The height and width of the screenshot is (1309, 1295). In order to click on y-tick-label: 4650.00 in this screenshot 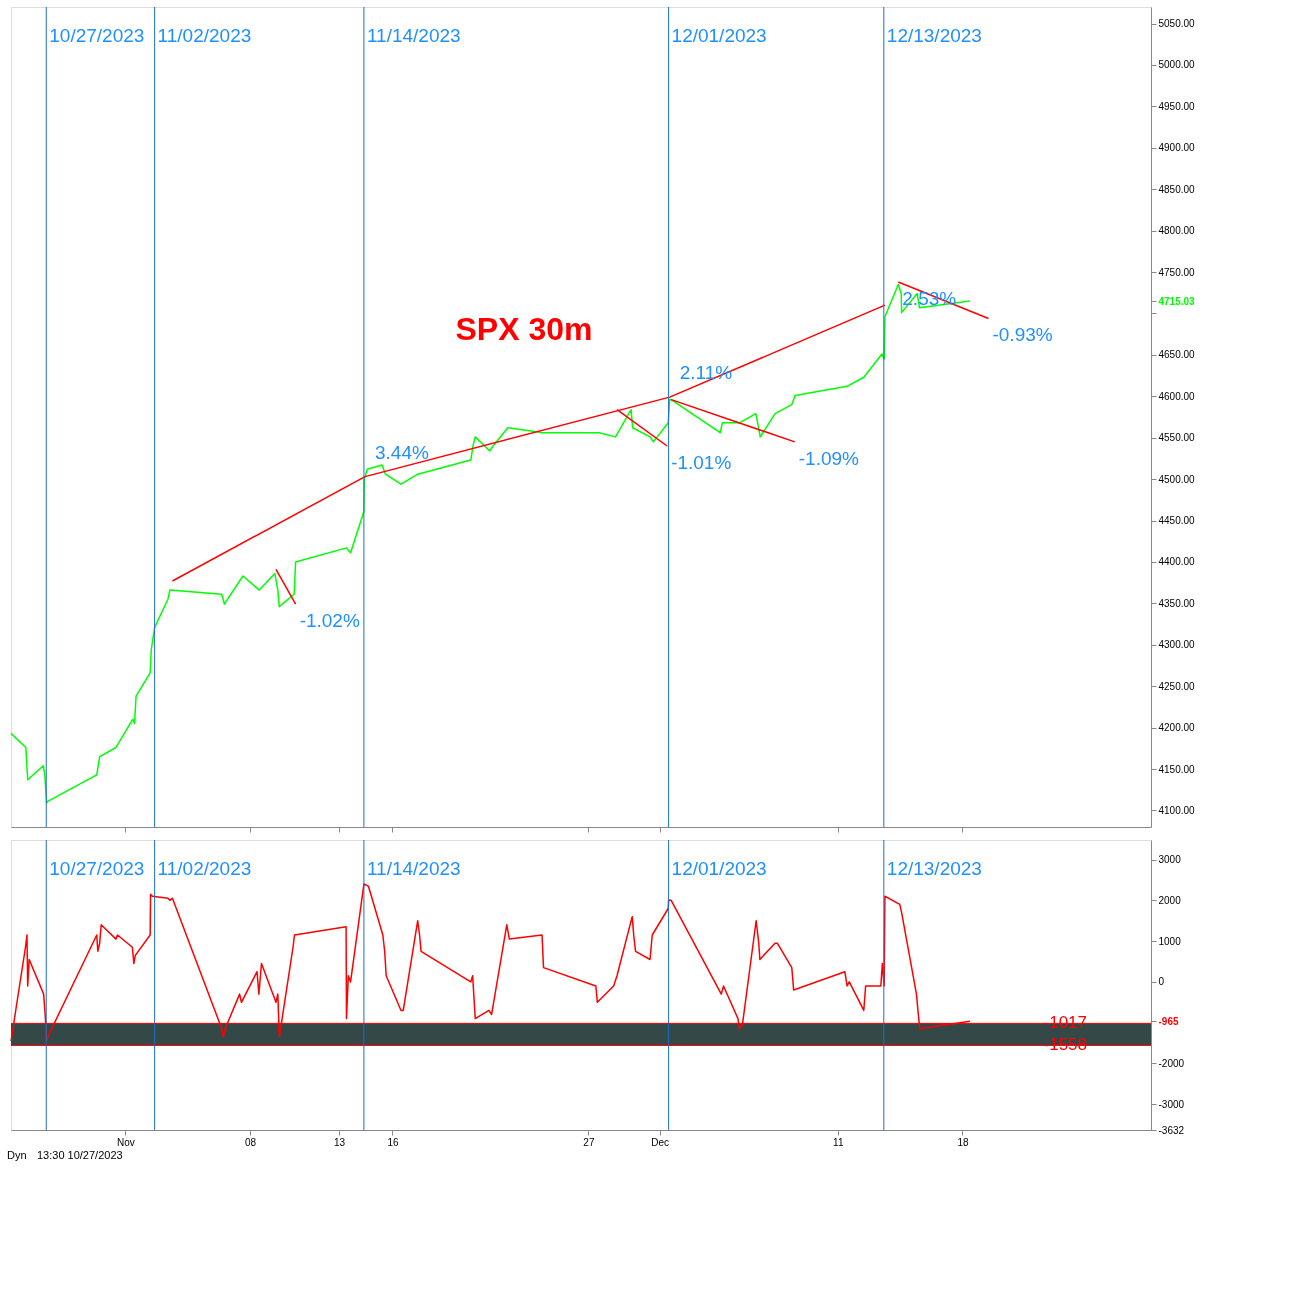, I will do `click(1177, 355)`.